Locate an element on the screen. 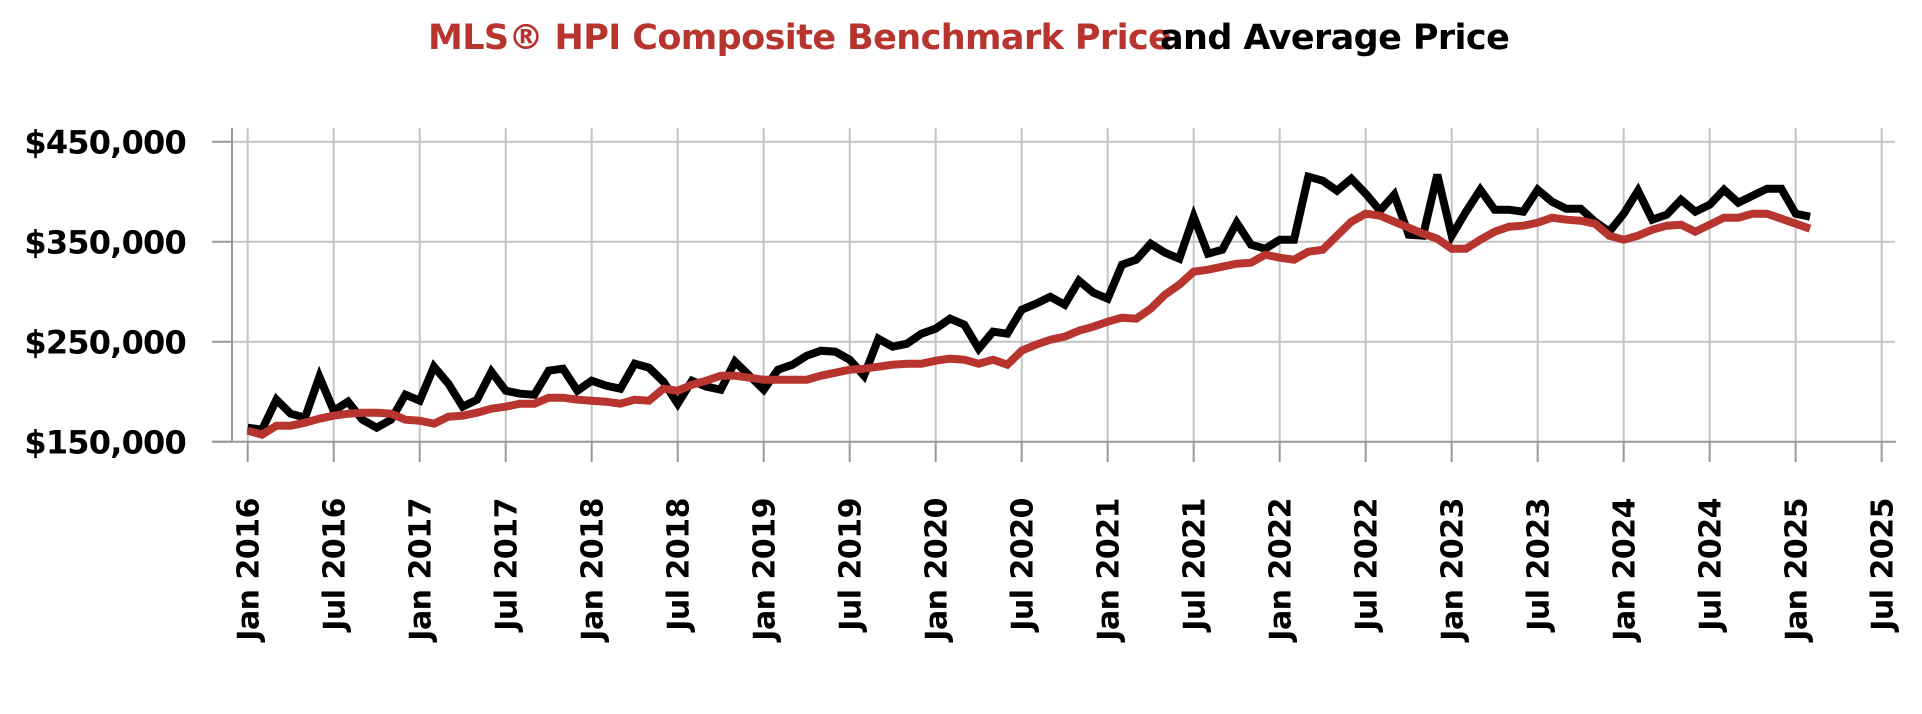  y-tick-label: $350,000 is located at coordinates (105, 243).